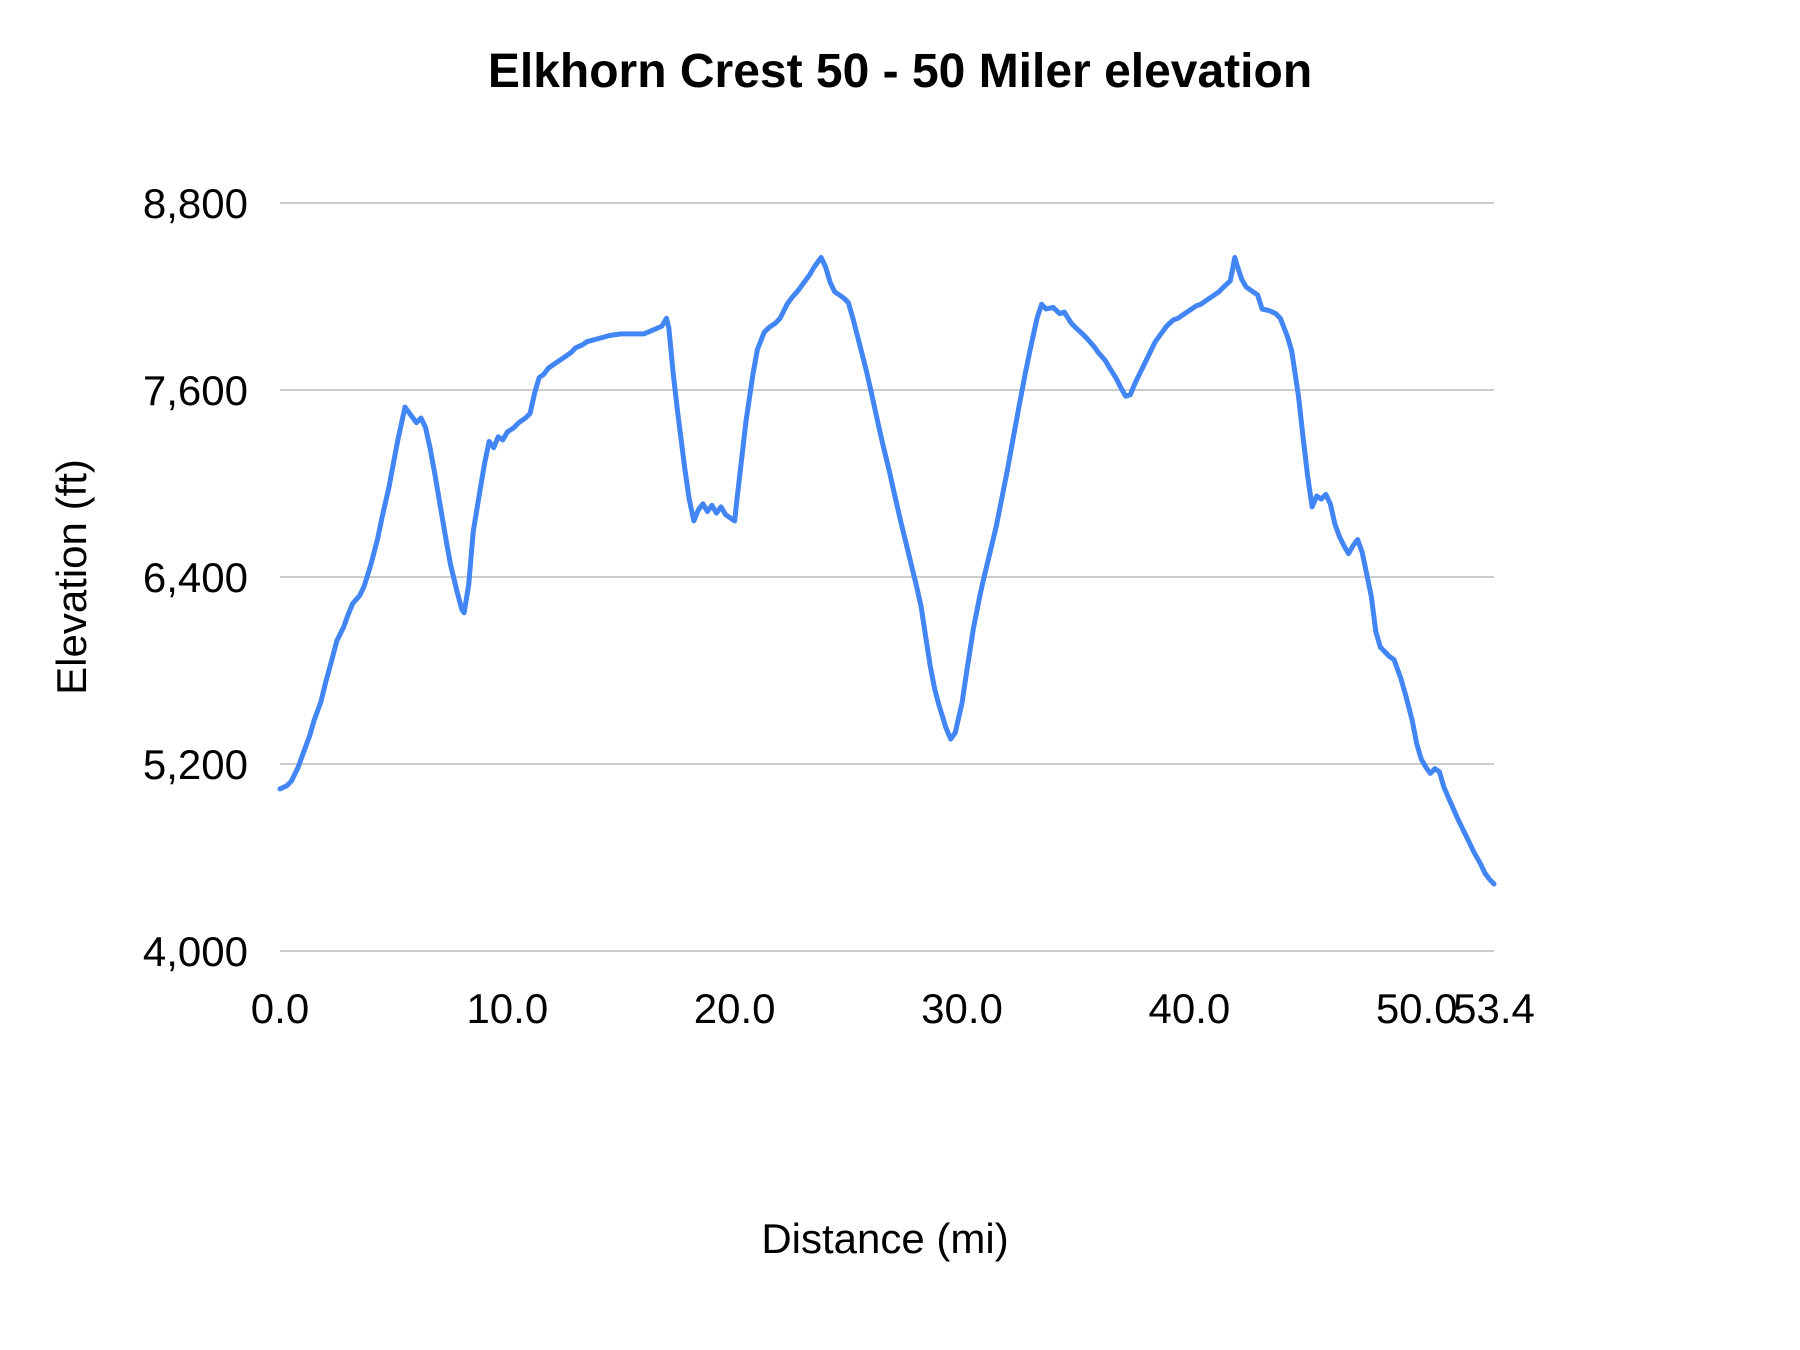 This screenshot has width=1800, height=1350. I want to click on x-tick-label: 10.0, so click(507, 1008).